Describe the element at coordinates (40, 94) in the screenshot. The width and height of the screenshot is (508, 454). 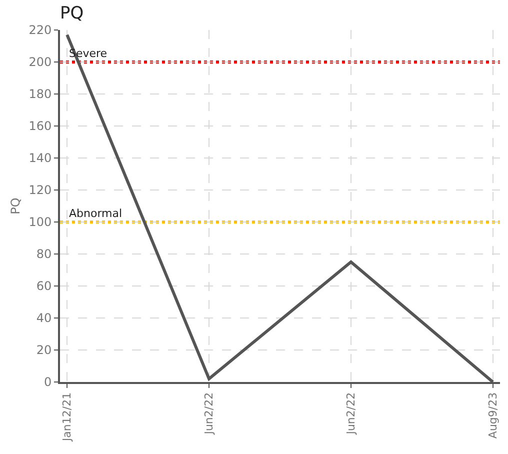
I see `y-tick-label: 180` at that location.